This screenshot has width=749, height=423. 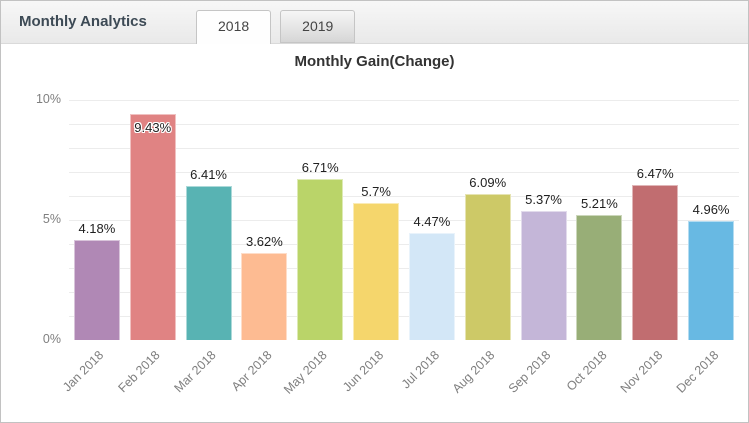 I want to click on x-axis-label: Dec 2018, so click(x=697, y=372).